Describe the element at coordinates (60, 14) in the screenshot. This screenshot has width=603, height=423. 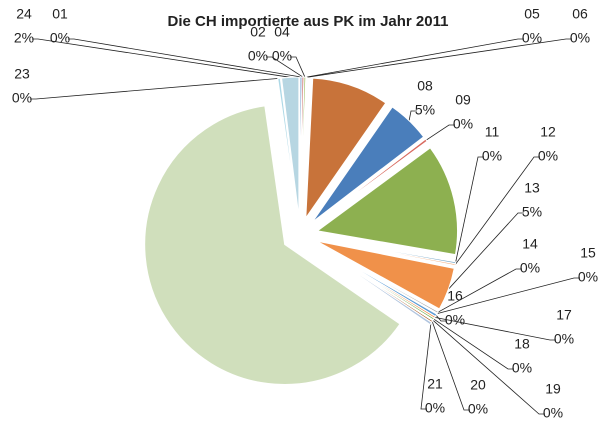
I see `slice-label: 01` at that location.